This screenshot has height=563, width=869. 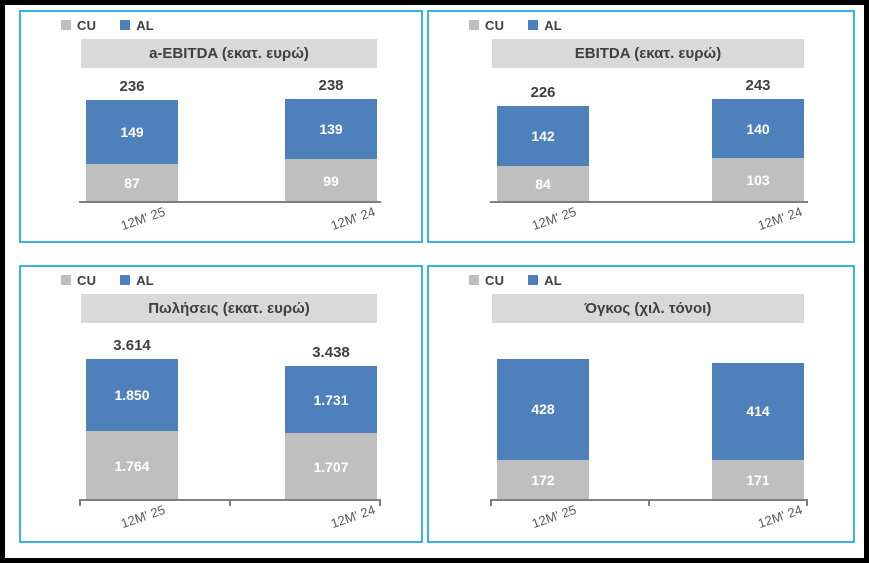 I want to click on al-value-label: 1.731, so click(x=331, y=399).